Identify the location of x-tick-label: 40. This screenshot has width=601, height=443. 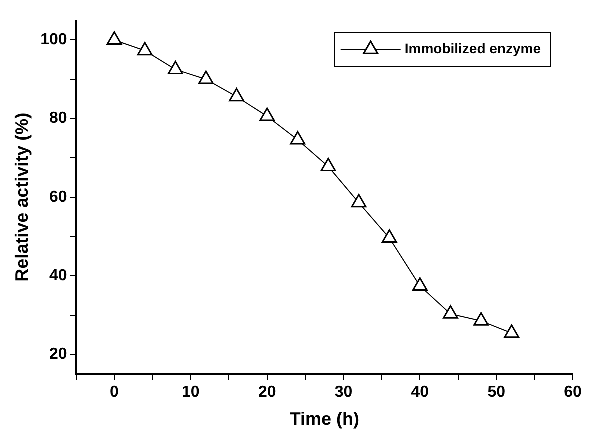
(420, 393).